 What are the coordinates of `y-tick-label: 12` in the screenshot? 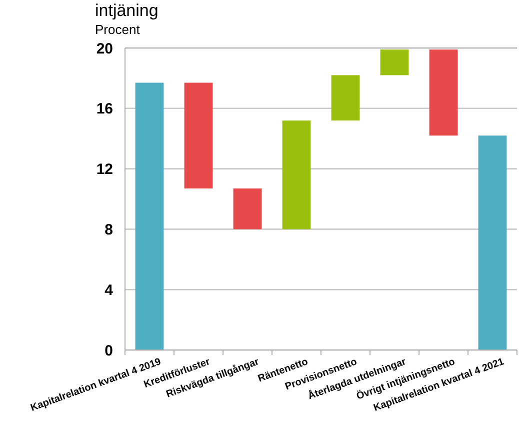 It's located at (104, 169).